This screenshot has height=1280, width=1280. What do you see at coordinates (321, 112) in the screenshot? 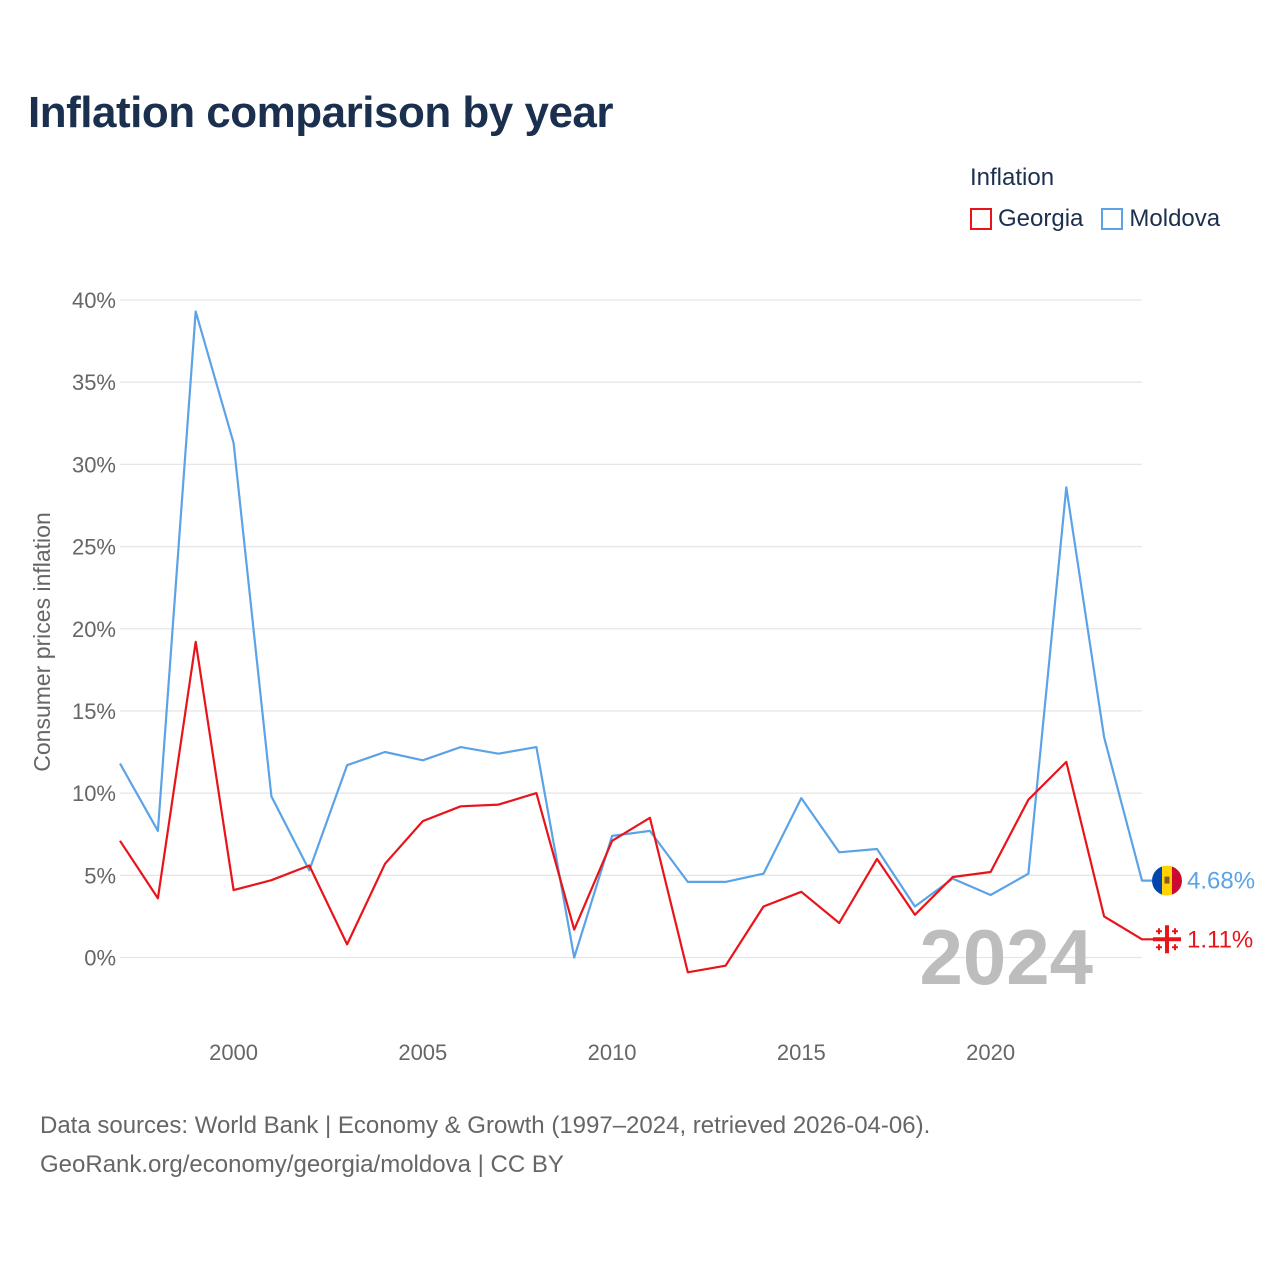
I see `chart-title: Inflation comparison by year` at bounding box center [321, 112].